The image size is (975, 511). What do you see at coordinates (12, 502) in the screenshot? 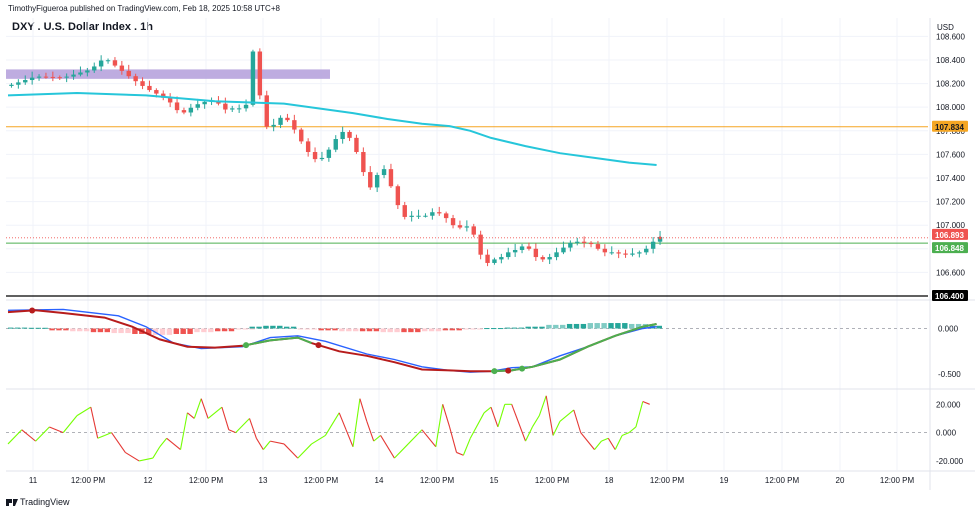
I see `tradingview-icon` at bounding box center [12, 502].